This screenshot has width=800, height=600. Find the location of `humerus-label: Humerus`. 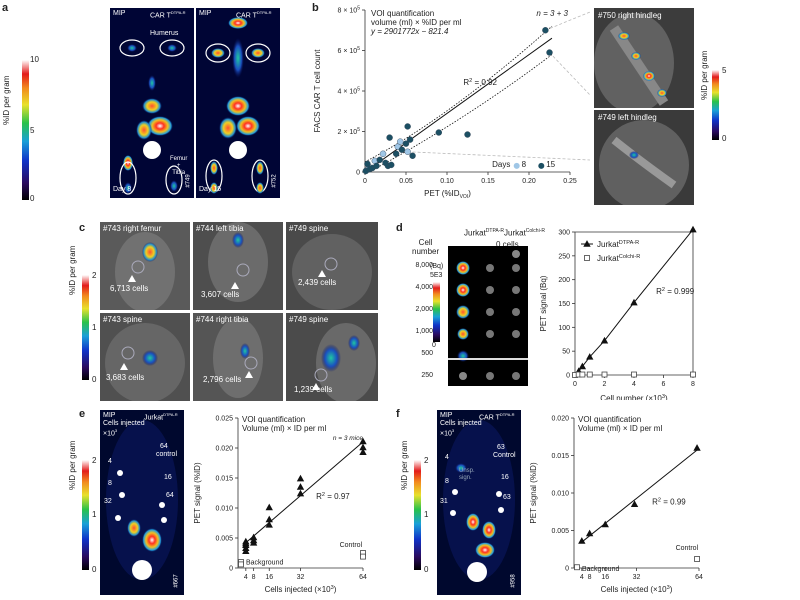

humerus-label: Humerus is located at coordinates (164, 33).